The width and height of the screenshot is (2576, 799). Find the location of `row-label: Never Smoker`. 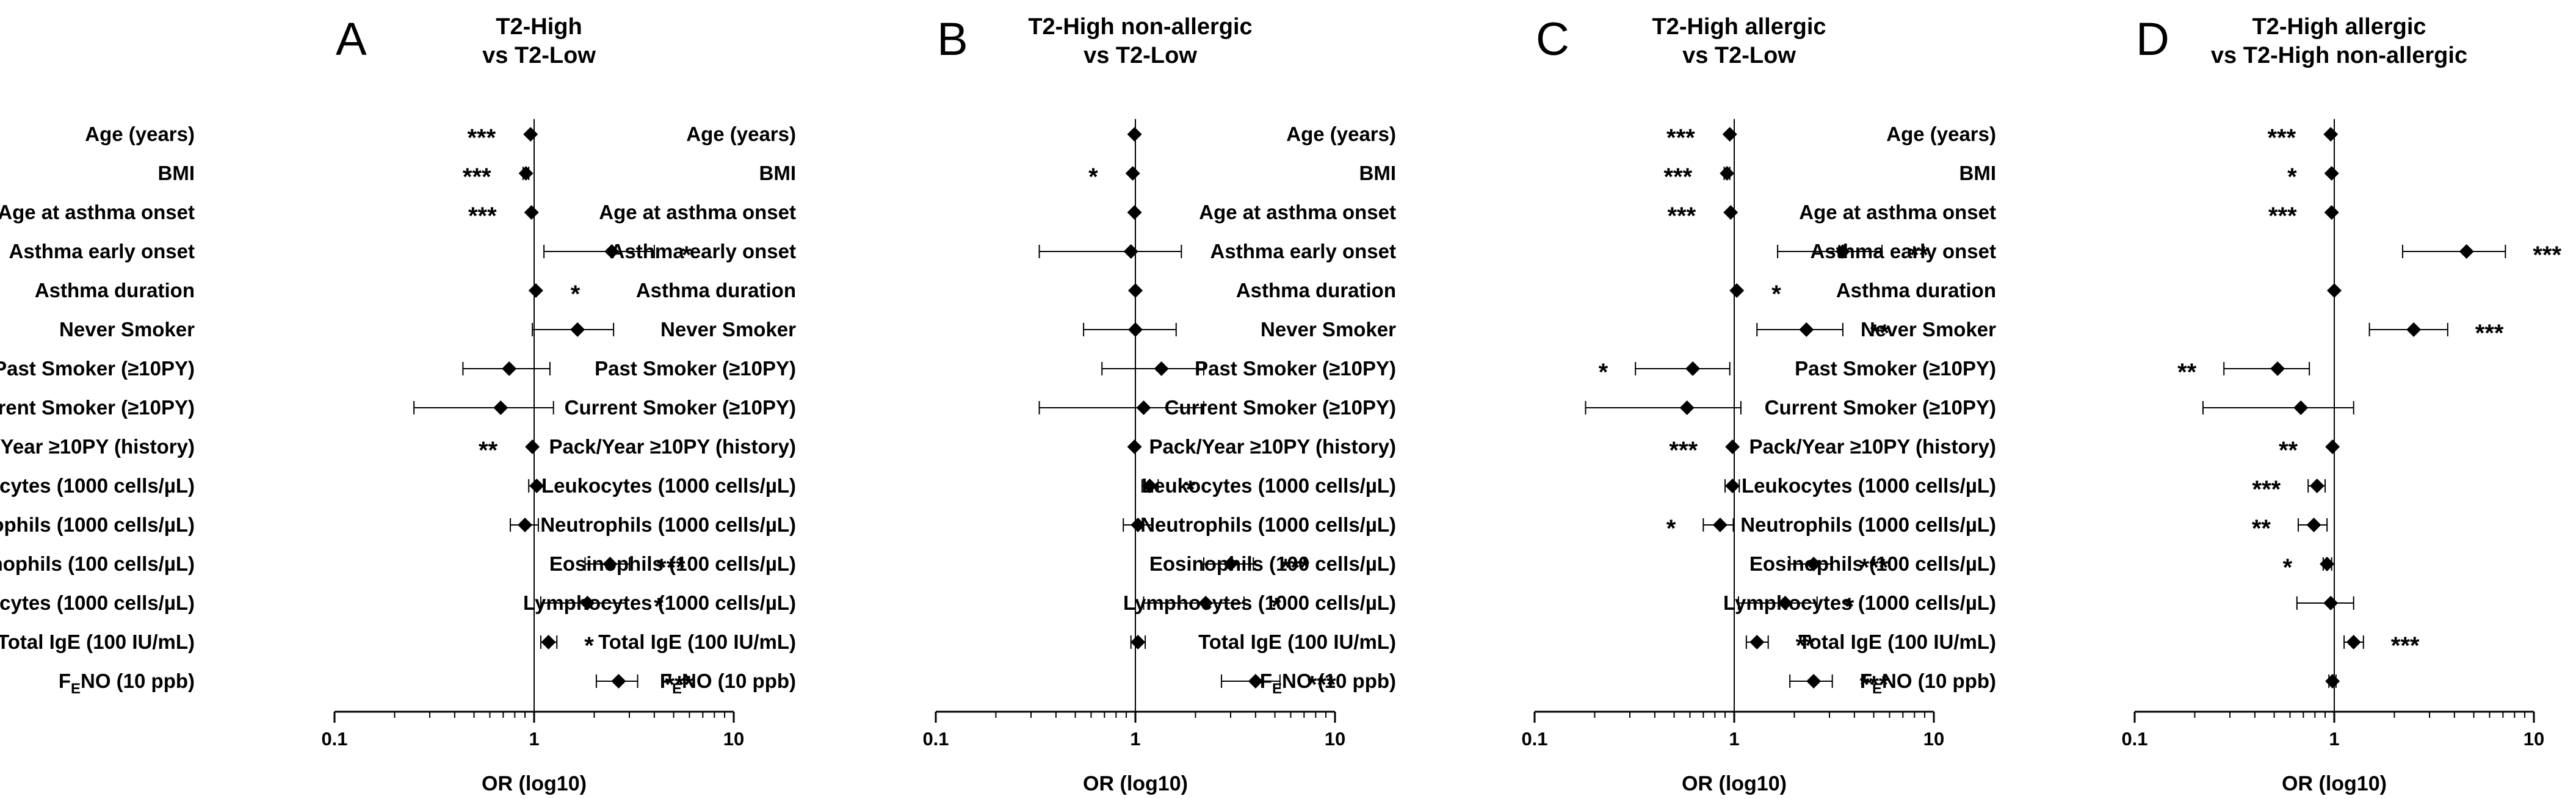

row-label: Never Smoker is located at coordinates (1928, 329).